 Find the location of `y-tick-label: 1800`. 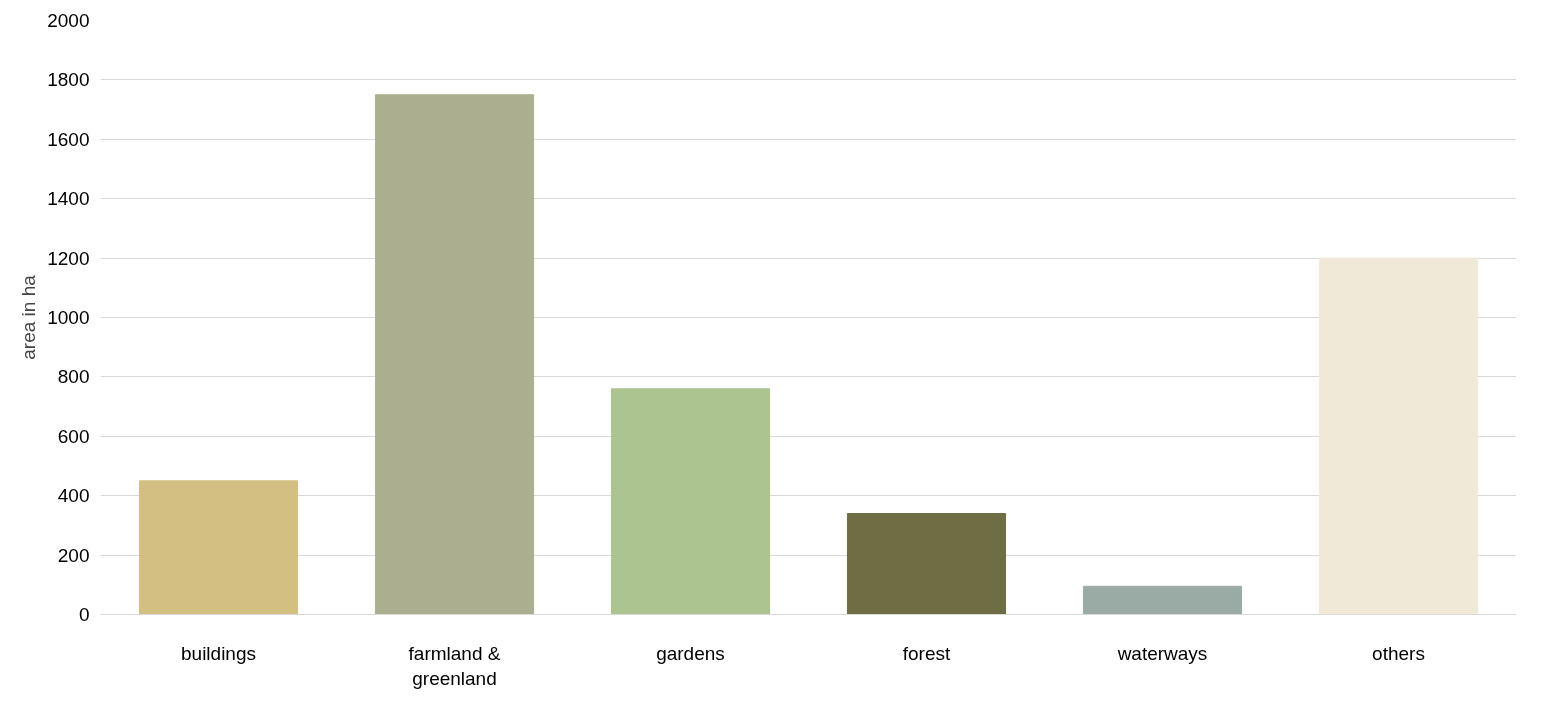

y-tick-label: 1800 is located at coordinates (68, 80).